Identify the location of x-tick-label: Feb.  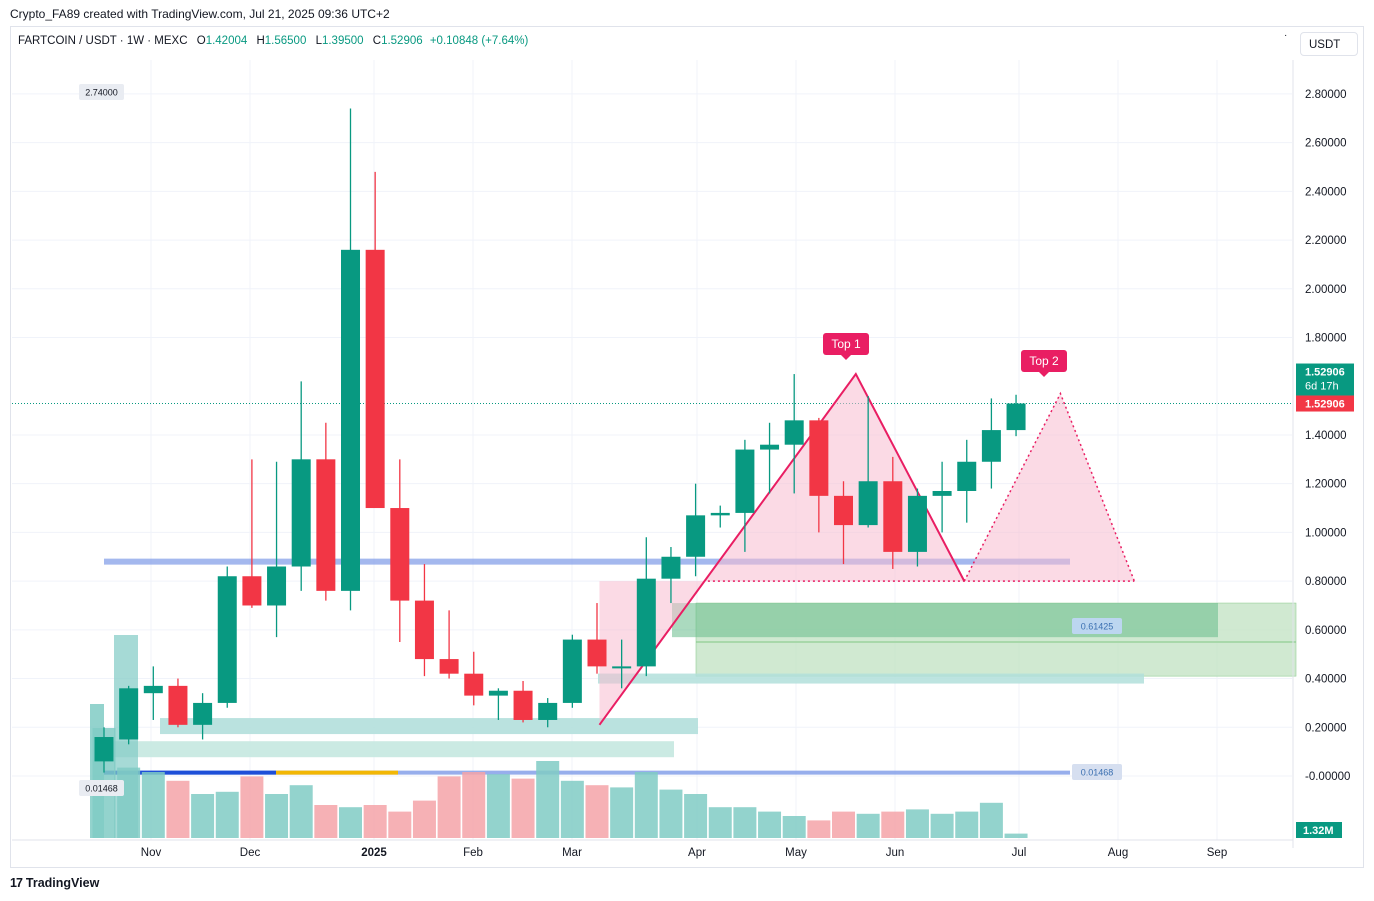
(473, 853).